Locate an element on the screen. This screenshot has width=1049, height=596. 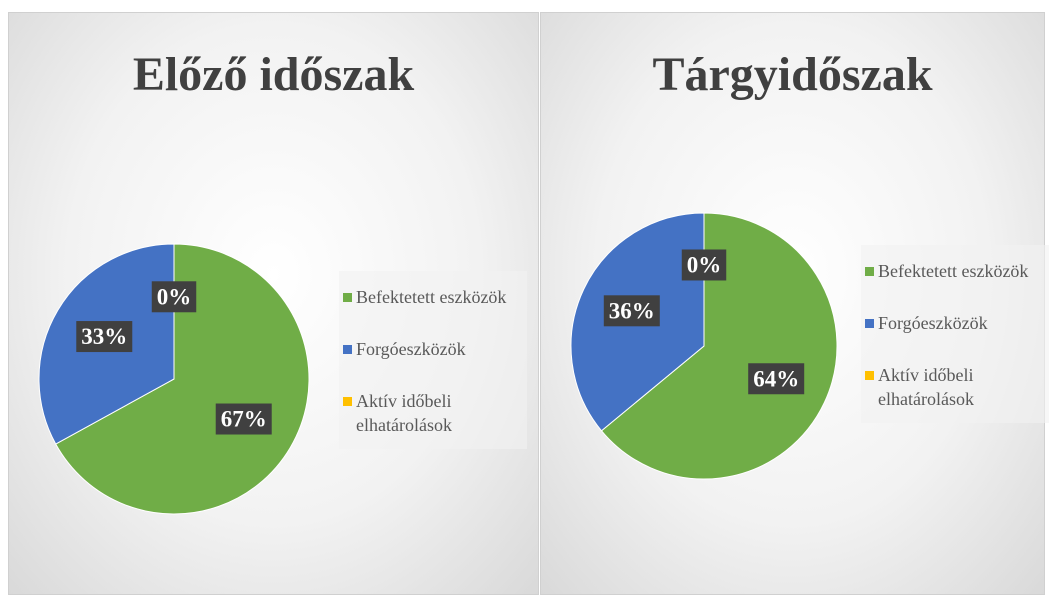
pie-chart: 64% 36% 0% is located at coordinates (704, 346).